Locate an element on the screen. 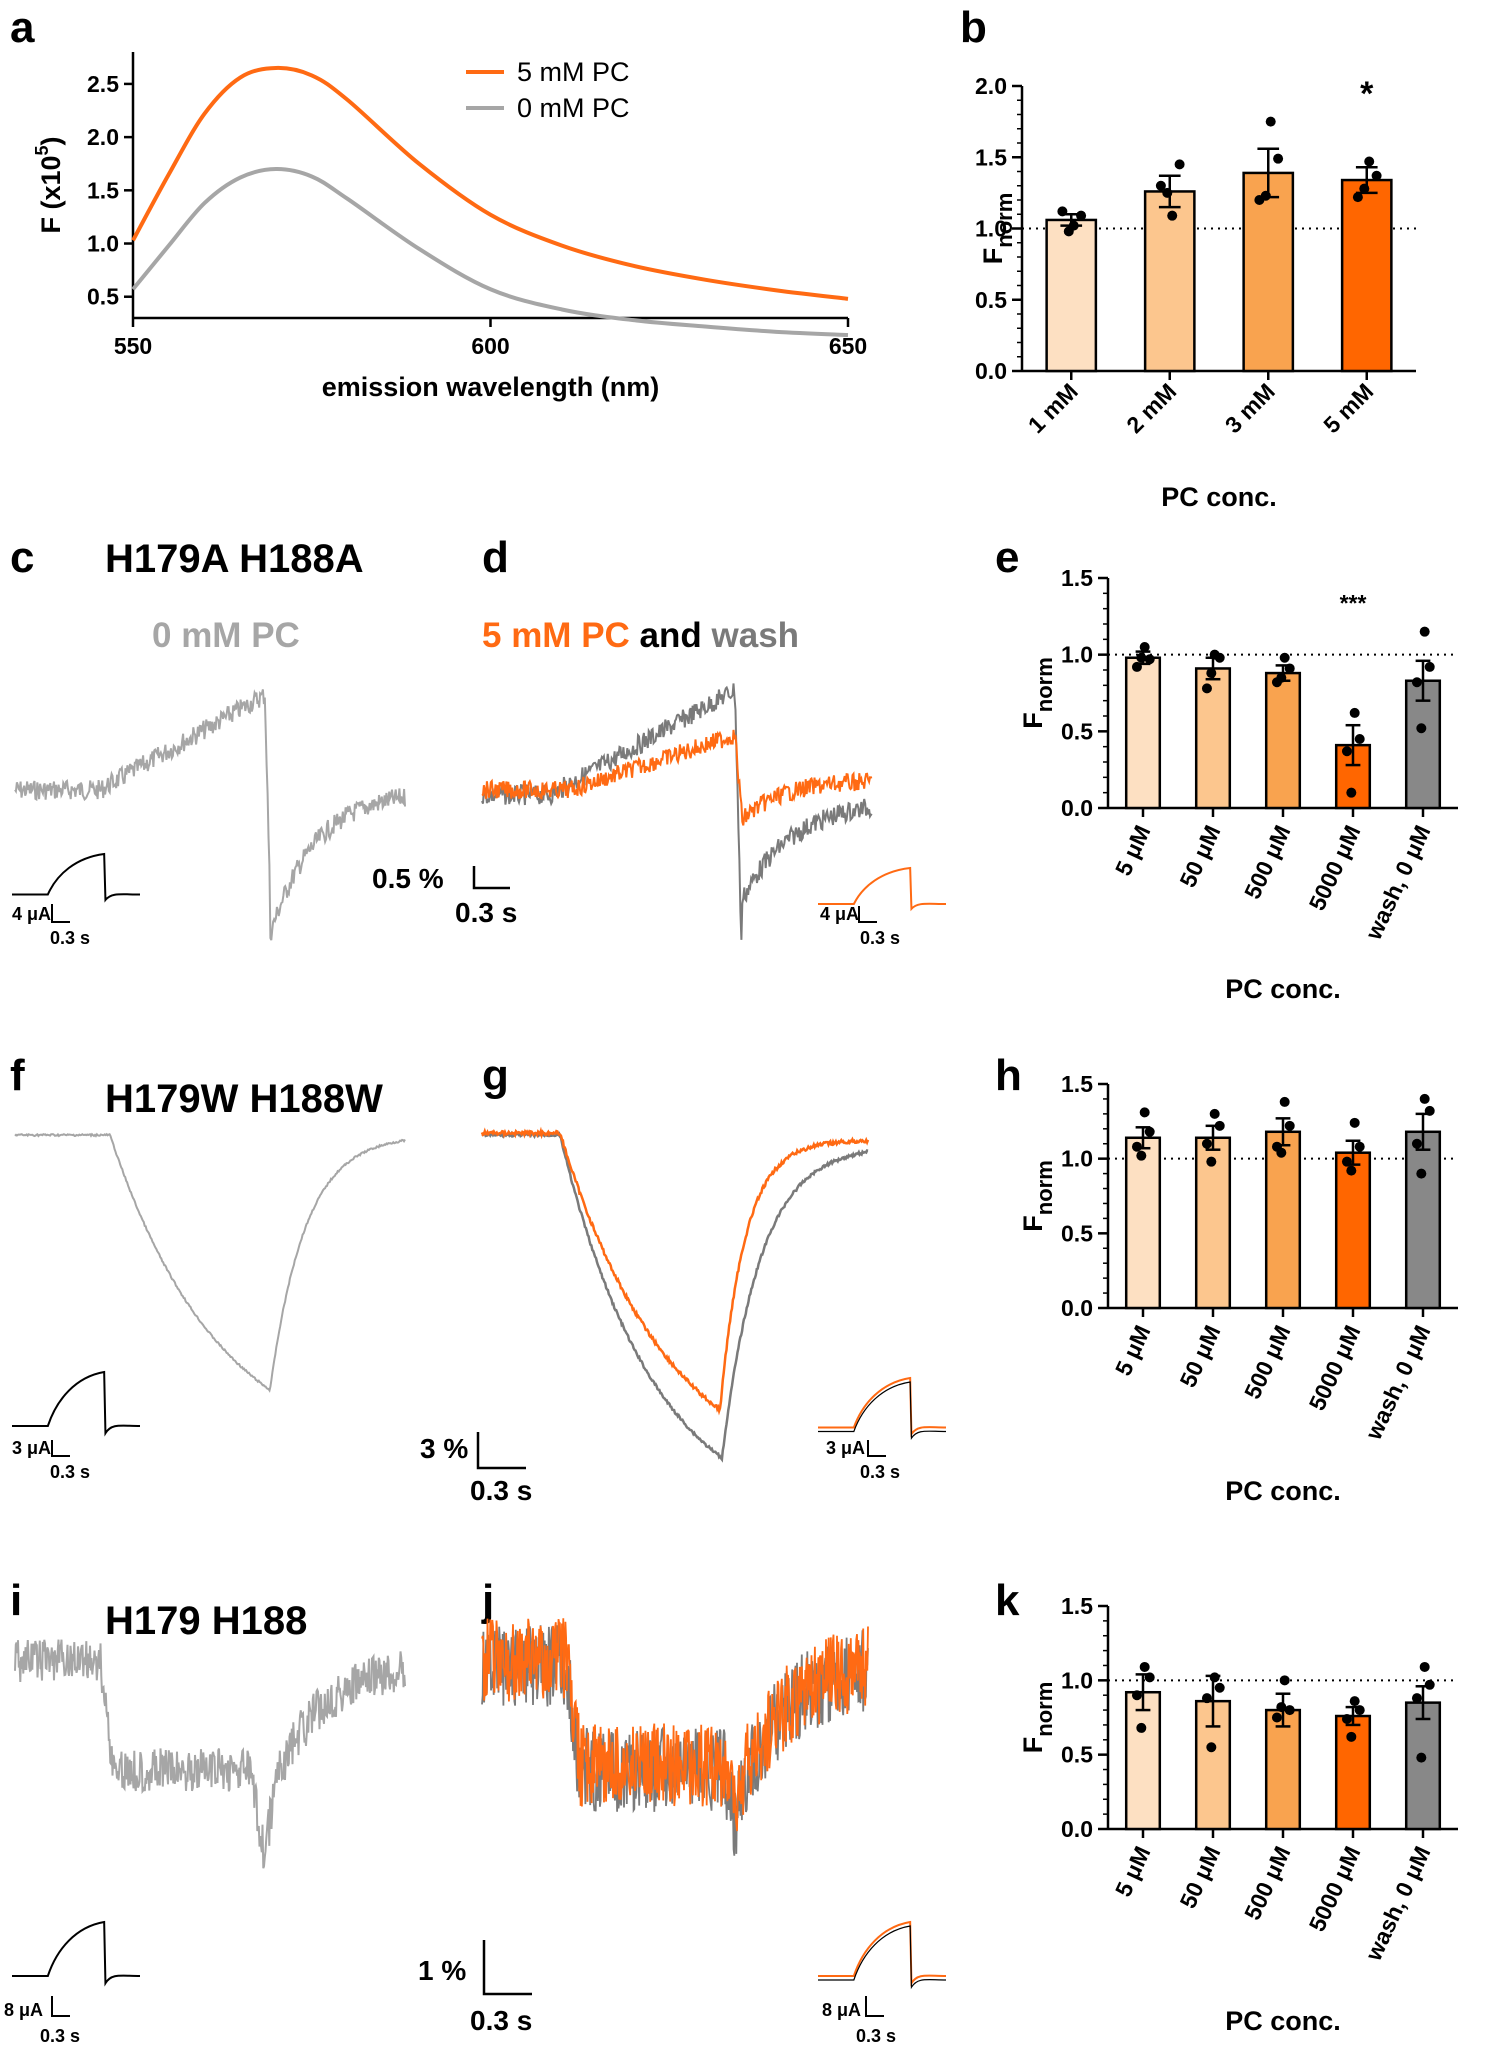 Image resolution: width=1495 pixels, height=2049 pixels. scalebar-g-time2-label: 0.3 s is located at coordinates (880, 1472).